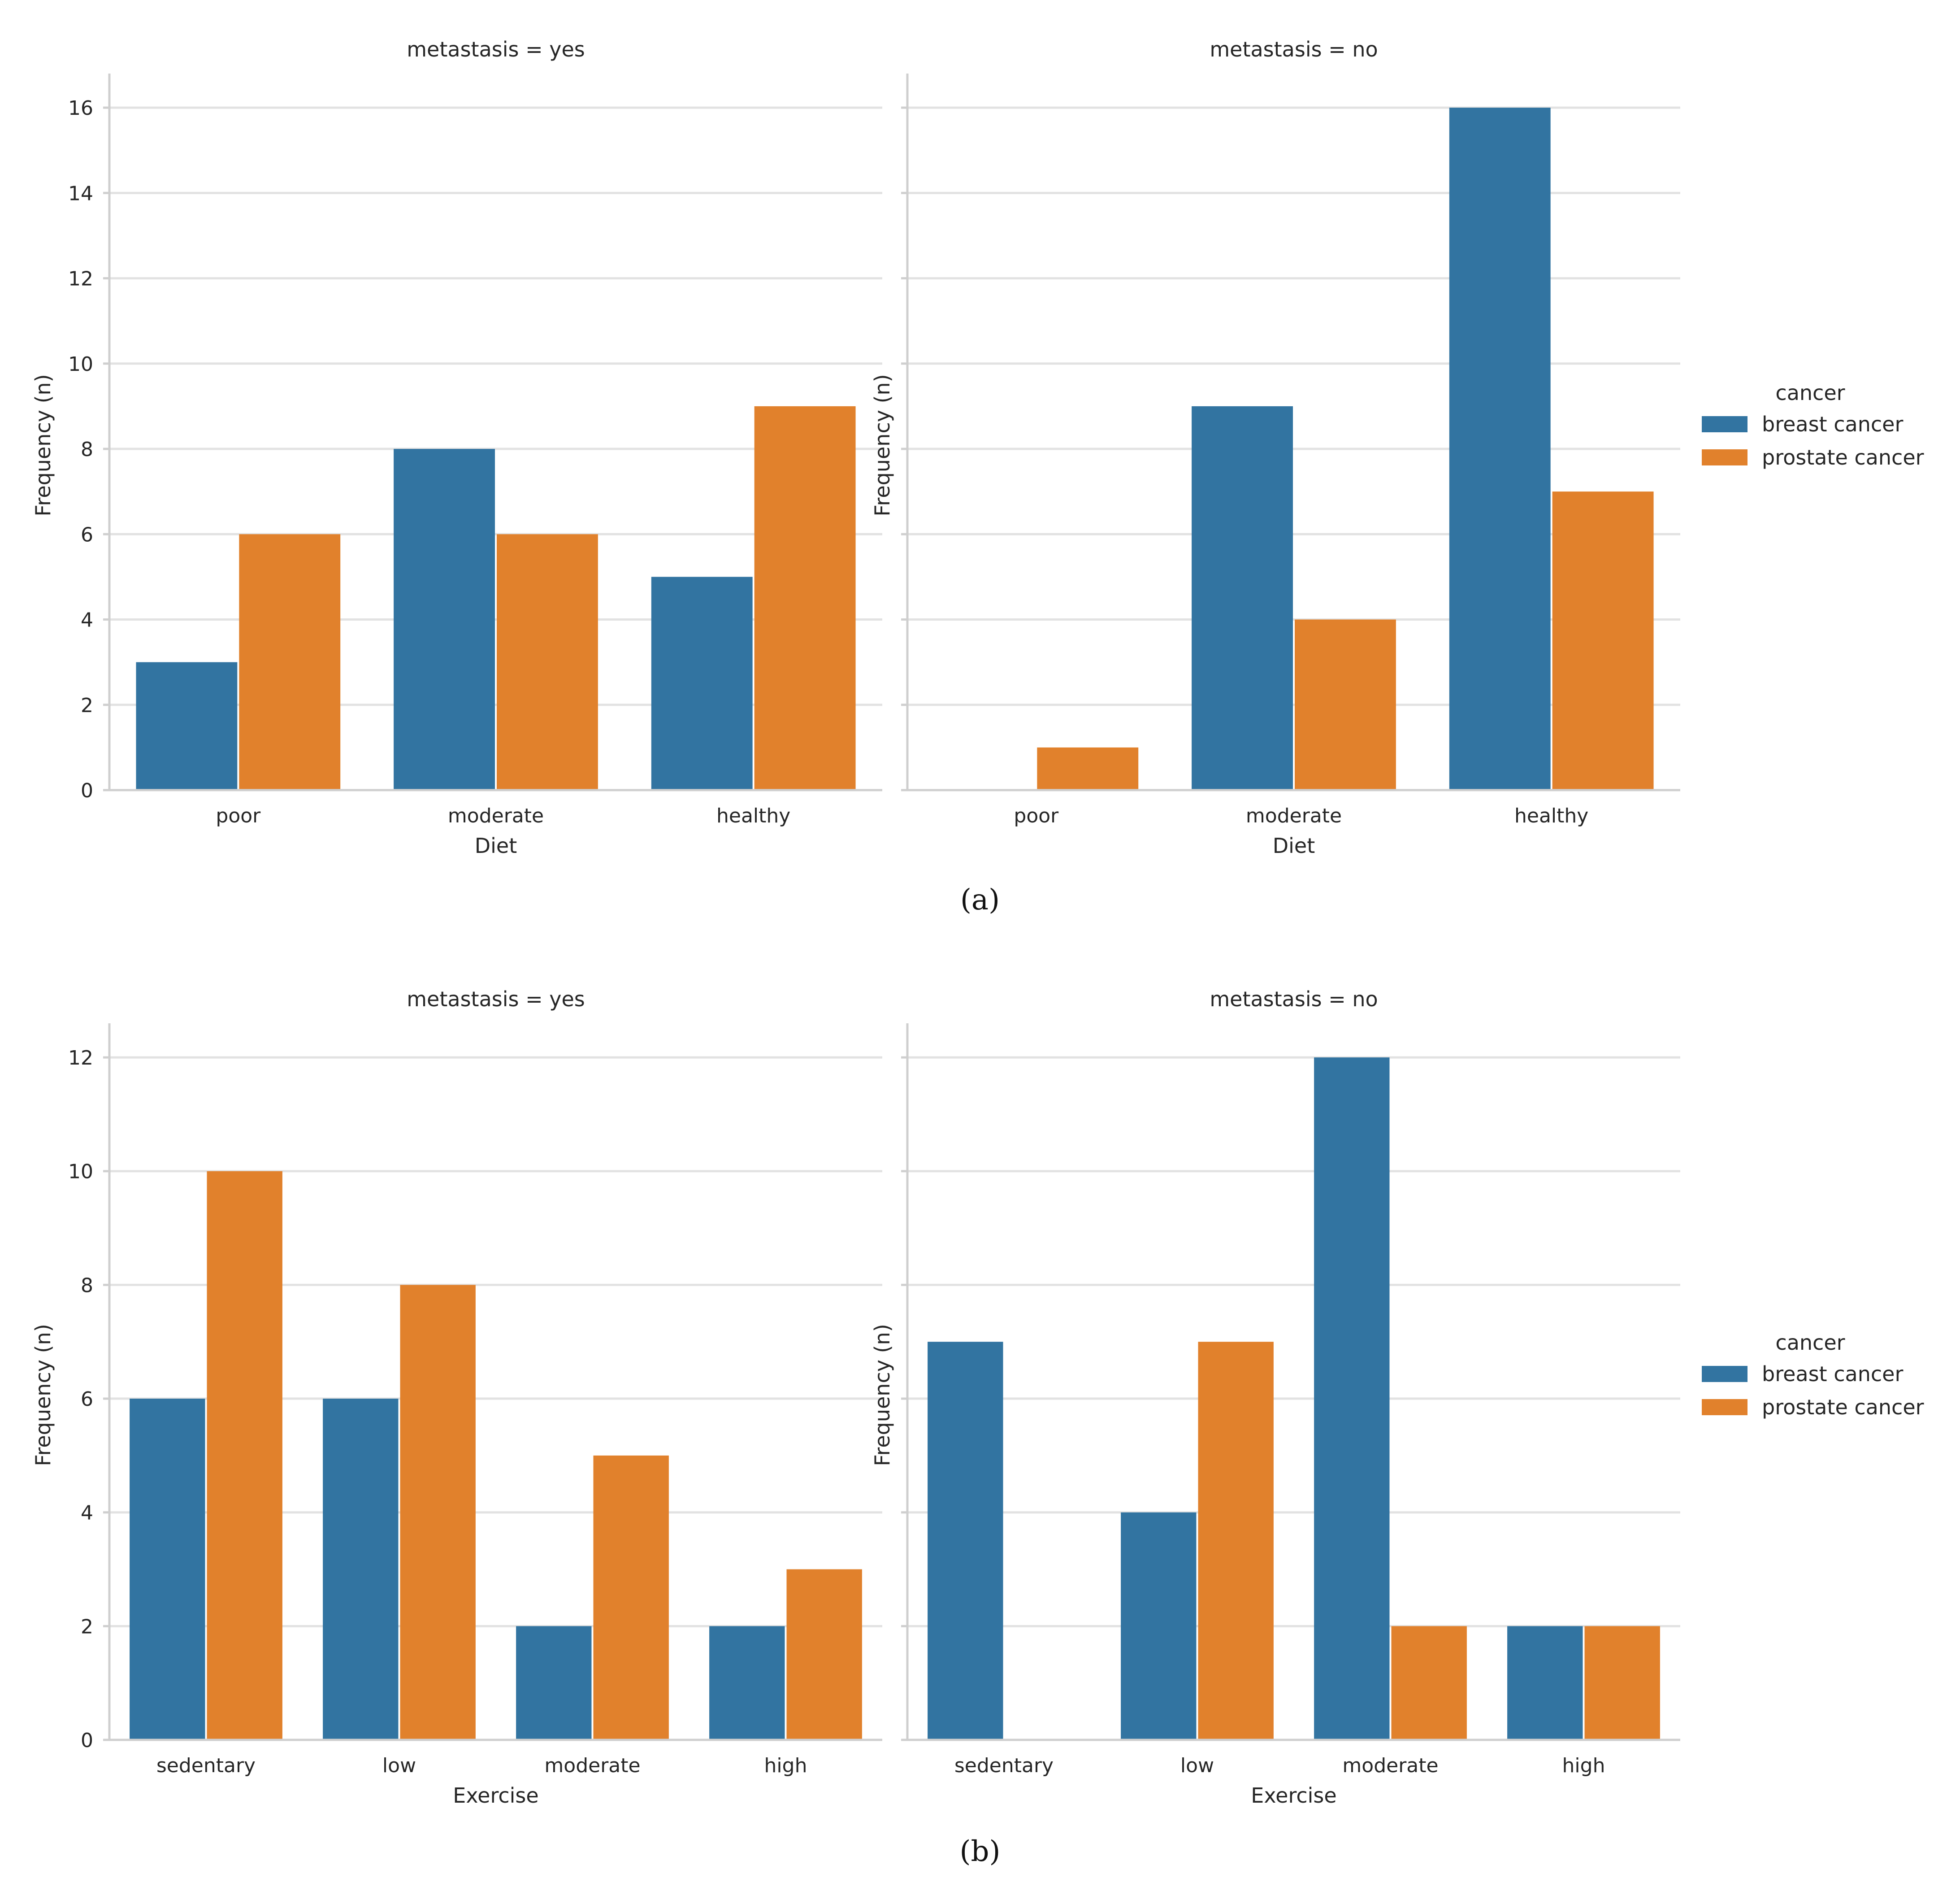 The image size is (1960, 1904). I want to click on panel-caption: (a), so click(980, 900).